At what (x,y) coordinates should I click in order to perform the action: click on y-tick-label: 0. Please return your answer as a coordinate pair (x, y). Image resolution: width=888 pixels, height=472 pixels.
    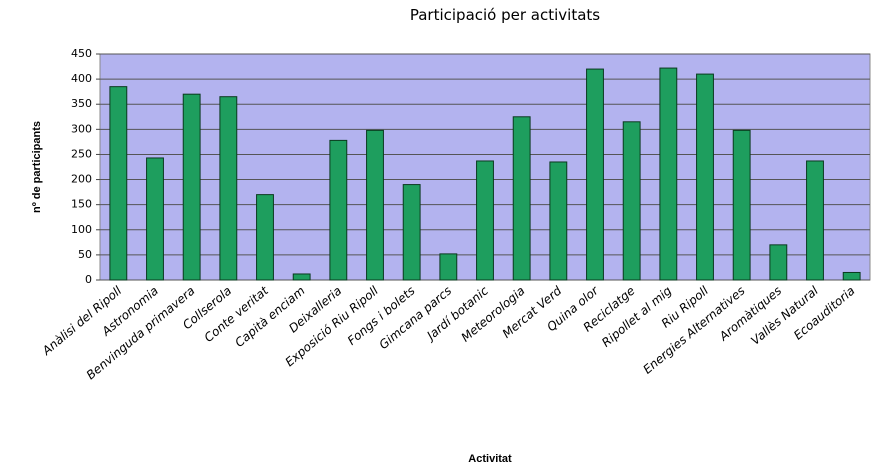
    Looking at the image, I should click on (88, 279).